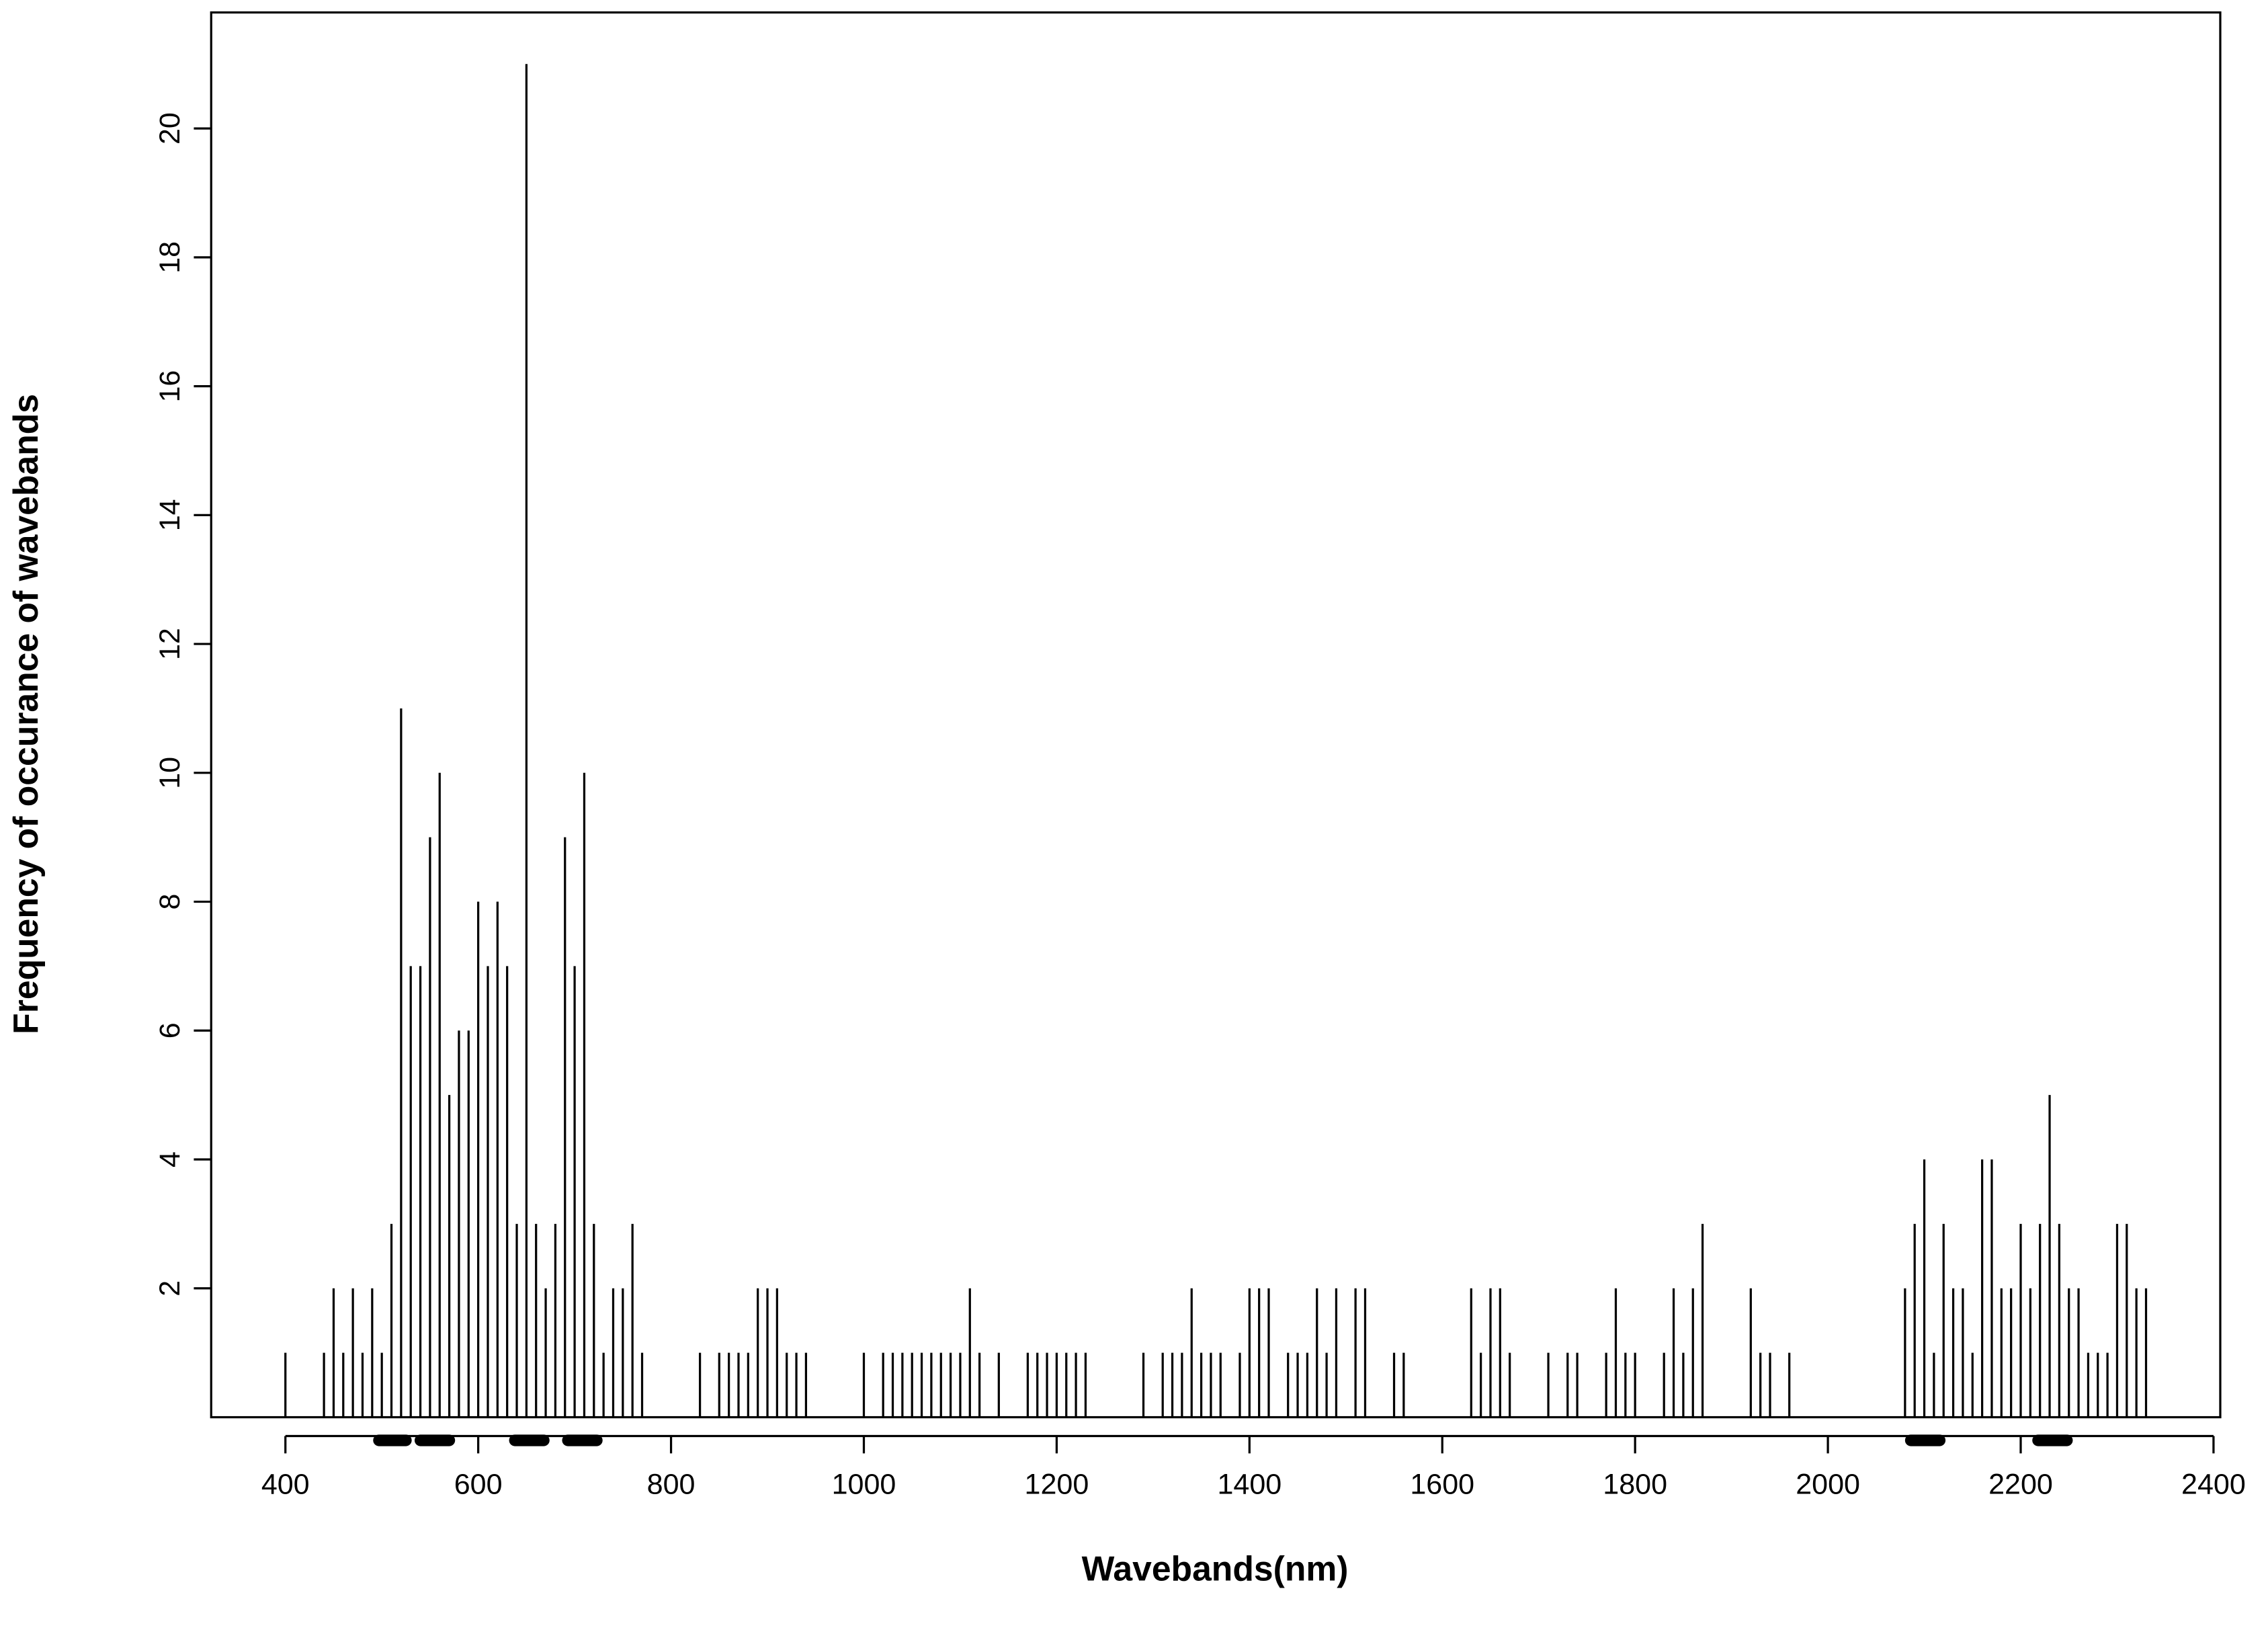 Image resolution: width=2268 pixels, height=1638 pixels. Describe the element at coordinates (1249, 1485) in the screenshot. I see `x-tick-label: 1400` at that location.